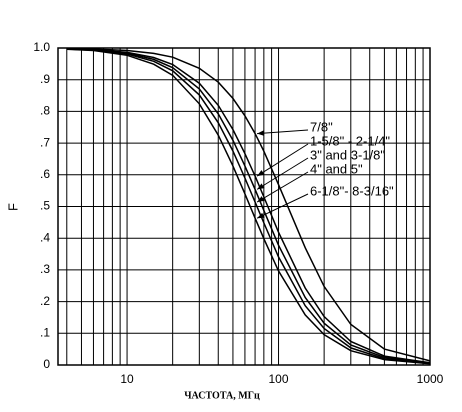  Describe the element at coordinates (45, 206) in the screenshot. I see `y-tick-label: .5` at that location.